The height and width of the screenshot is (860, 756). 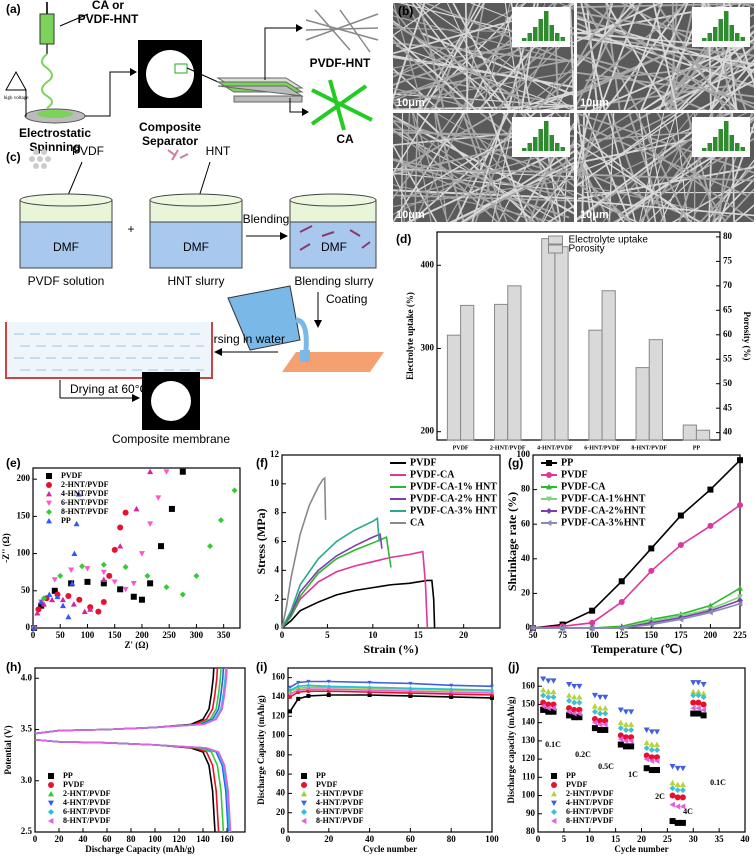 I want to click on x-tick-label: 0, so click(x=288, y=839).